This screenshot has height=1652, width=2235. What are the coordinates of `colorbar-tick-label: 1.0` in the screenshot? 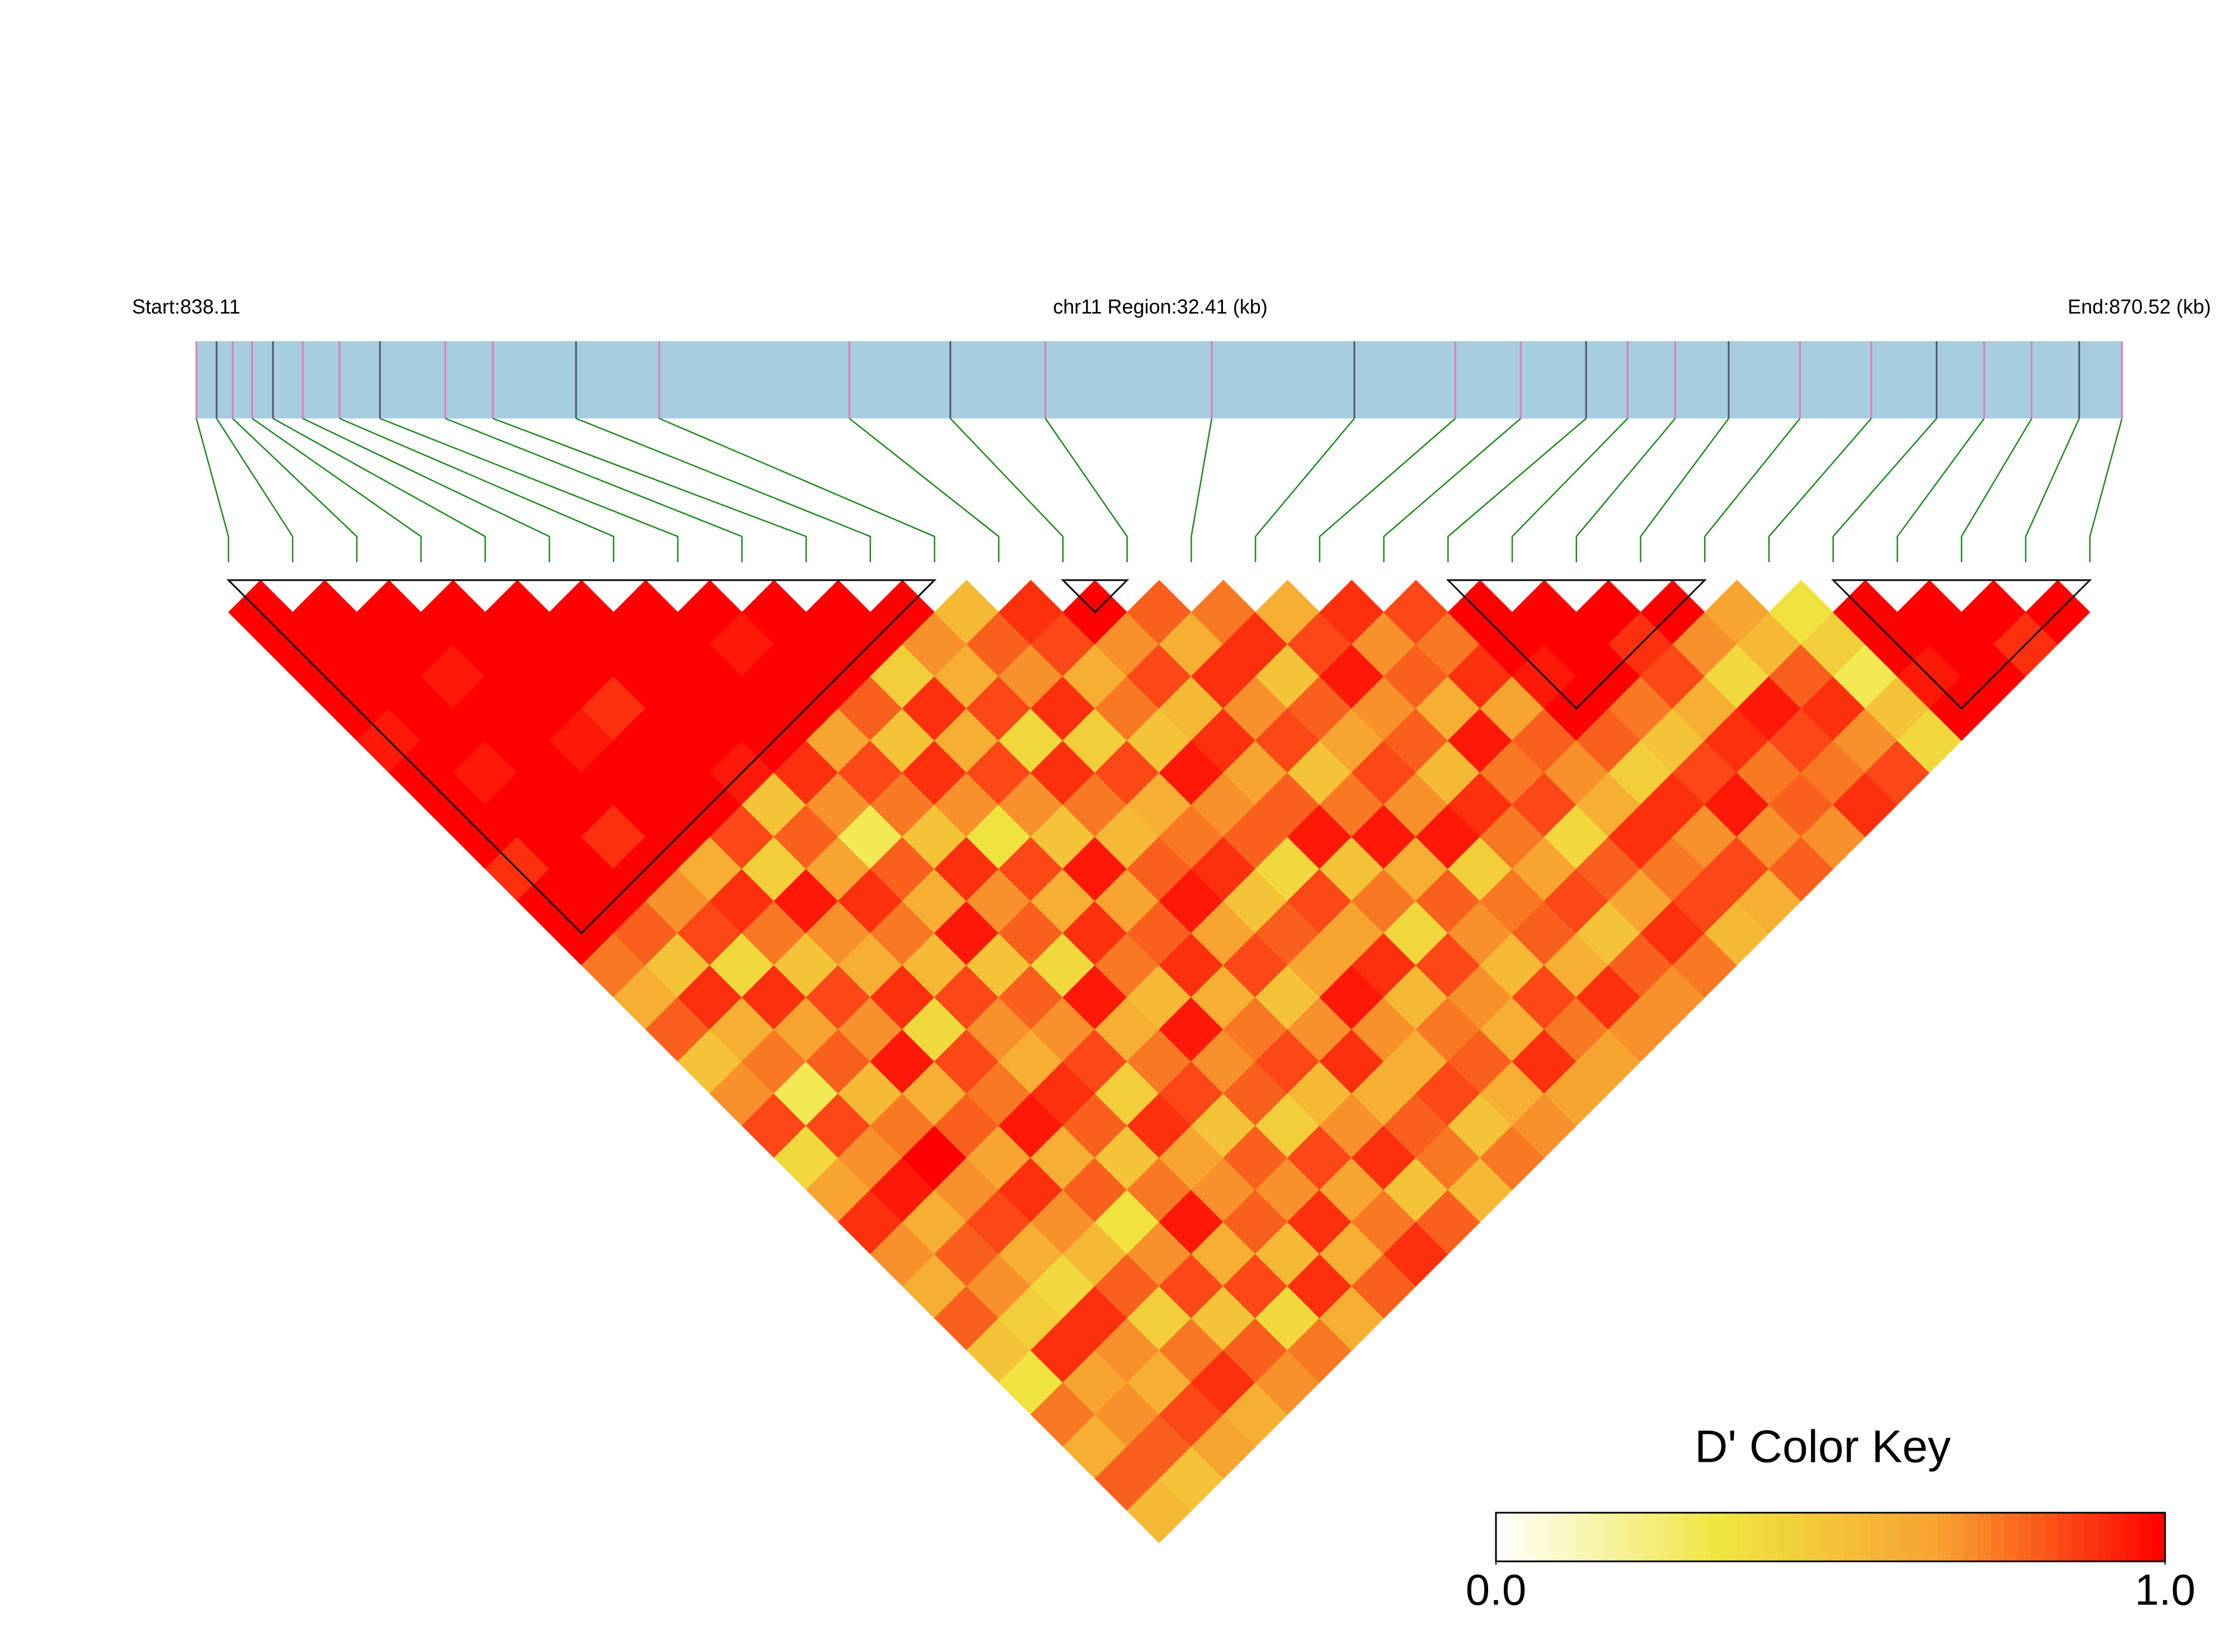 It's located at (2165, 1590).